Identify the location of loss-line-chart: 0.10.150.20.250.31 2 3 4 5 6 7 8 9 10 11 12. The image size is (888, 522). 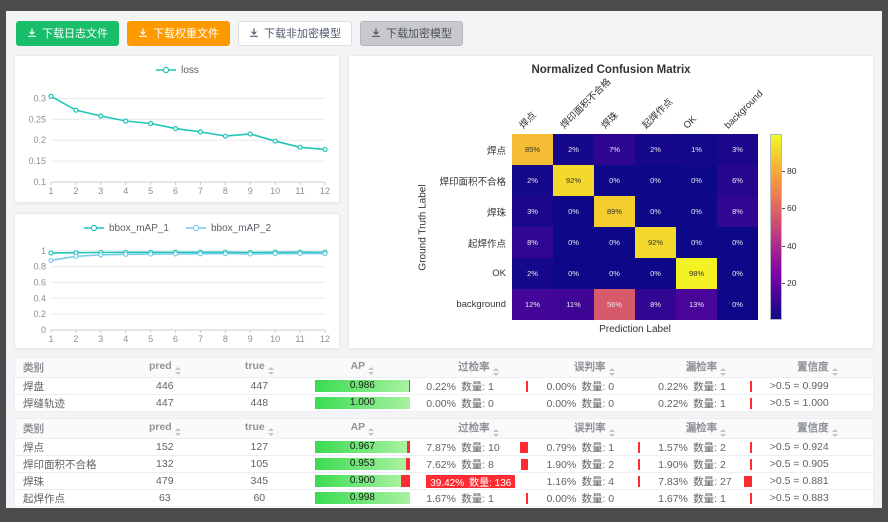
(179, 144).